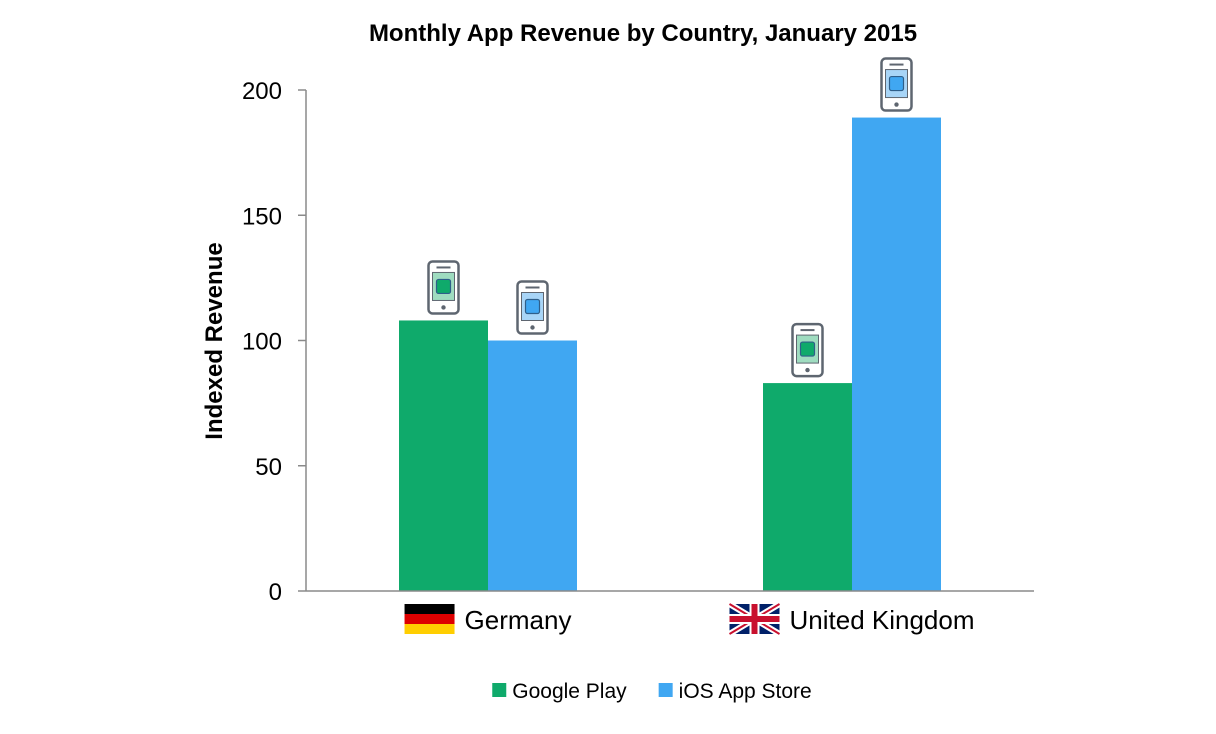  Describe the element at coordinates (882, 620) in the screenshot. I see `x-category-label: United Kingdom` at that location.